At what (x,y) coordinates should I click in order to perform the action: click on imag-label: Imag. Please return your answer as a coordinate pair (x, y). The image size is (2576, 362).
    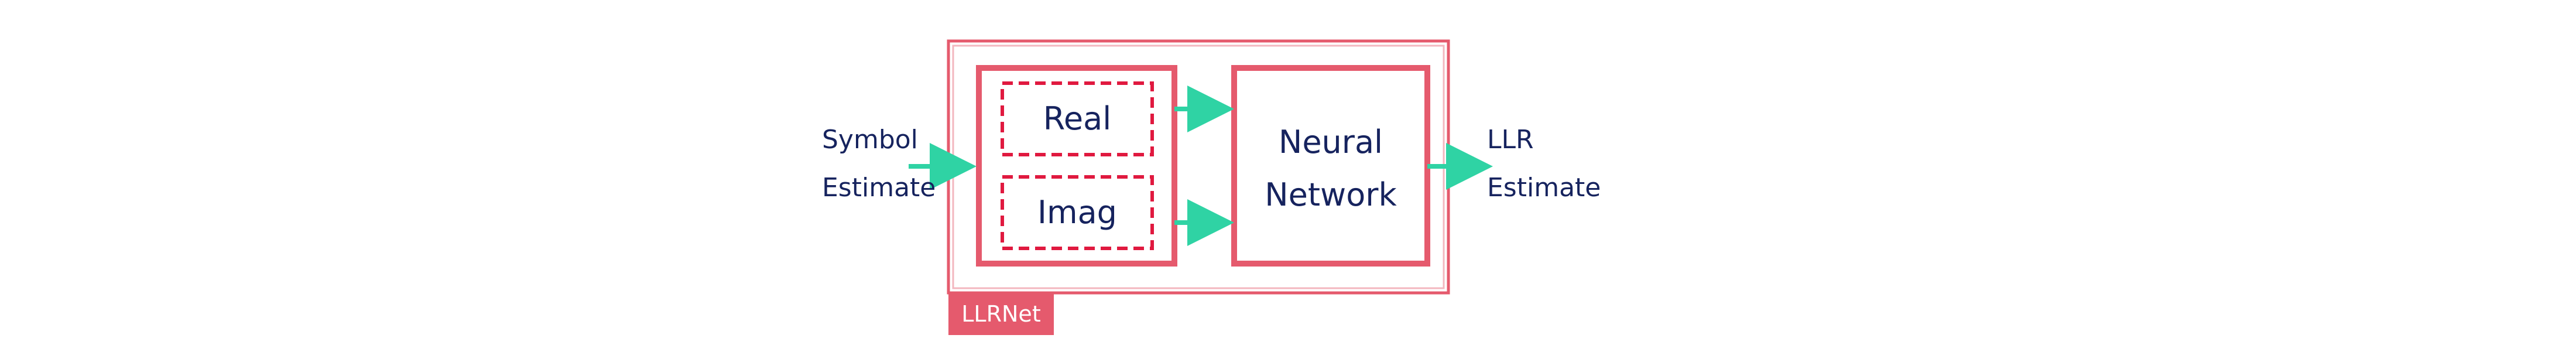
    Looking at the image, I should click on (1077, 212).